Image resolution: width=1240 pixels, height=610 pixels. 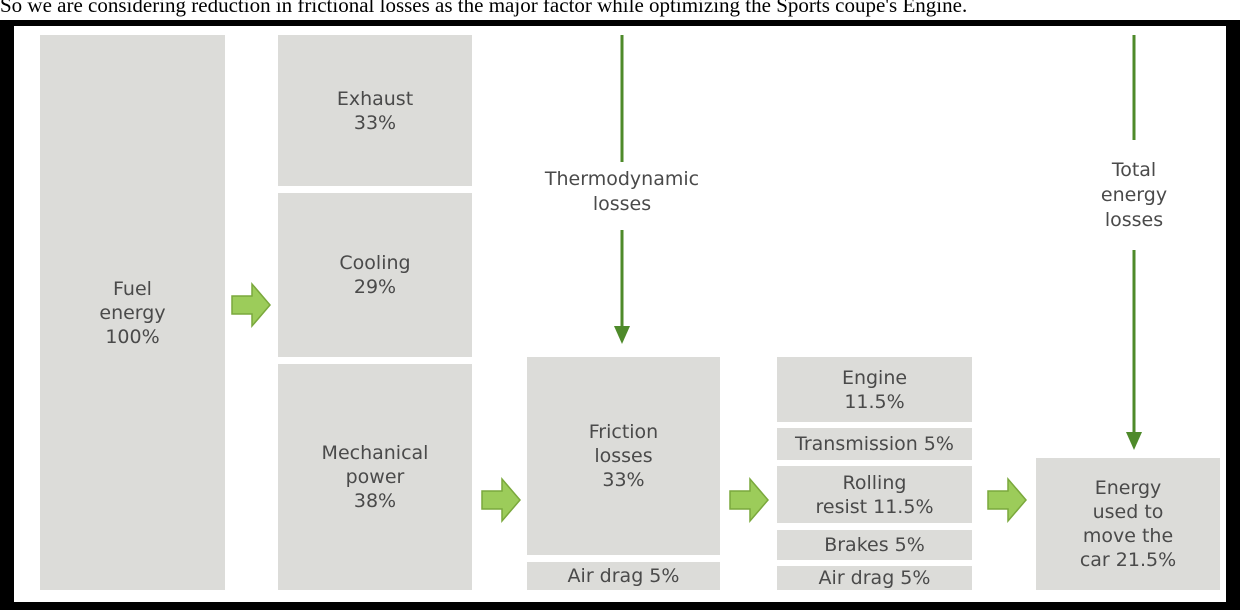 I want to click on label-line: 38%, so click(x=375, y=501).